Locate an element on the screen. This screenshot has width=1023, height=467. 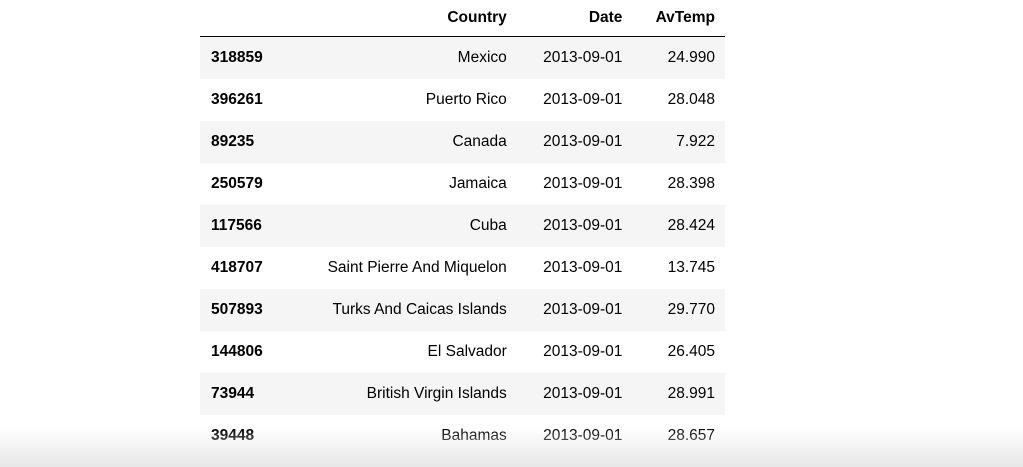
table-row: 144806 El Salvador 2013-09-01 26.405 is located at coordinates (462, 352).